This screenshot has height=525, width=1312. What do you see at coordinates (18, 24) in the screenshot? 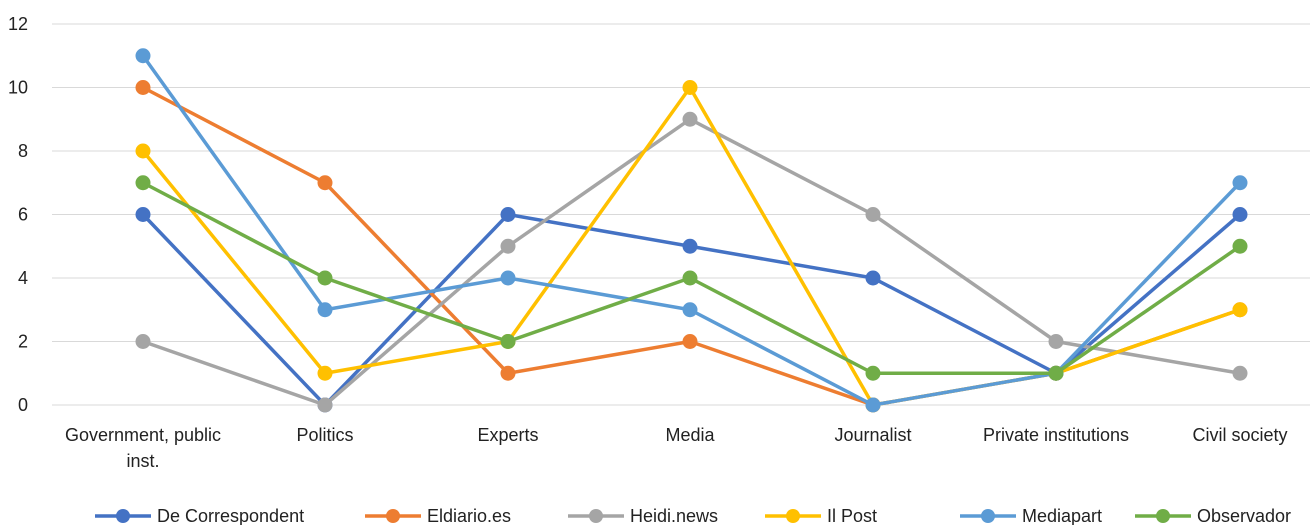
I see `y-tick-label: 12` at bounding box center [18, 24].